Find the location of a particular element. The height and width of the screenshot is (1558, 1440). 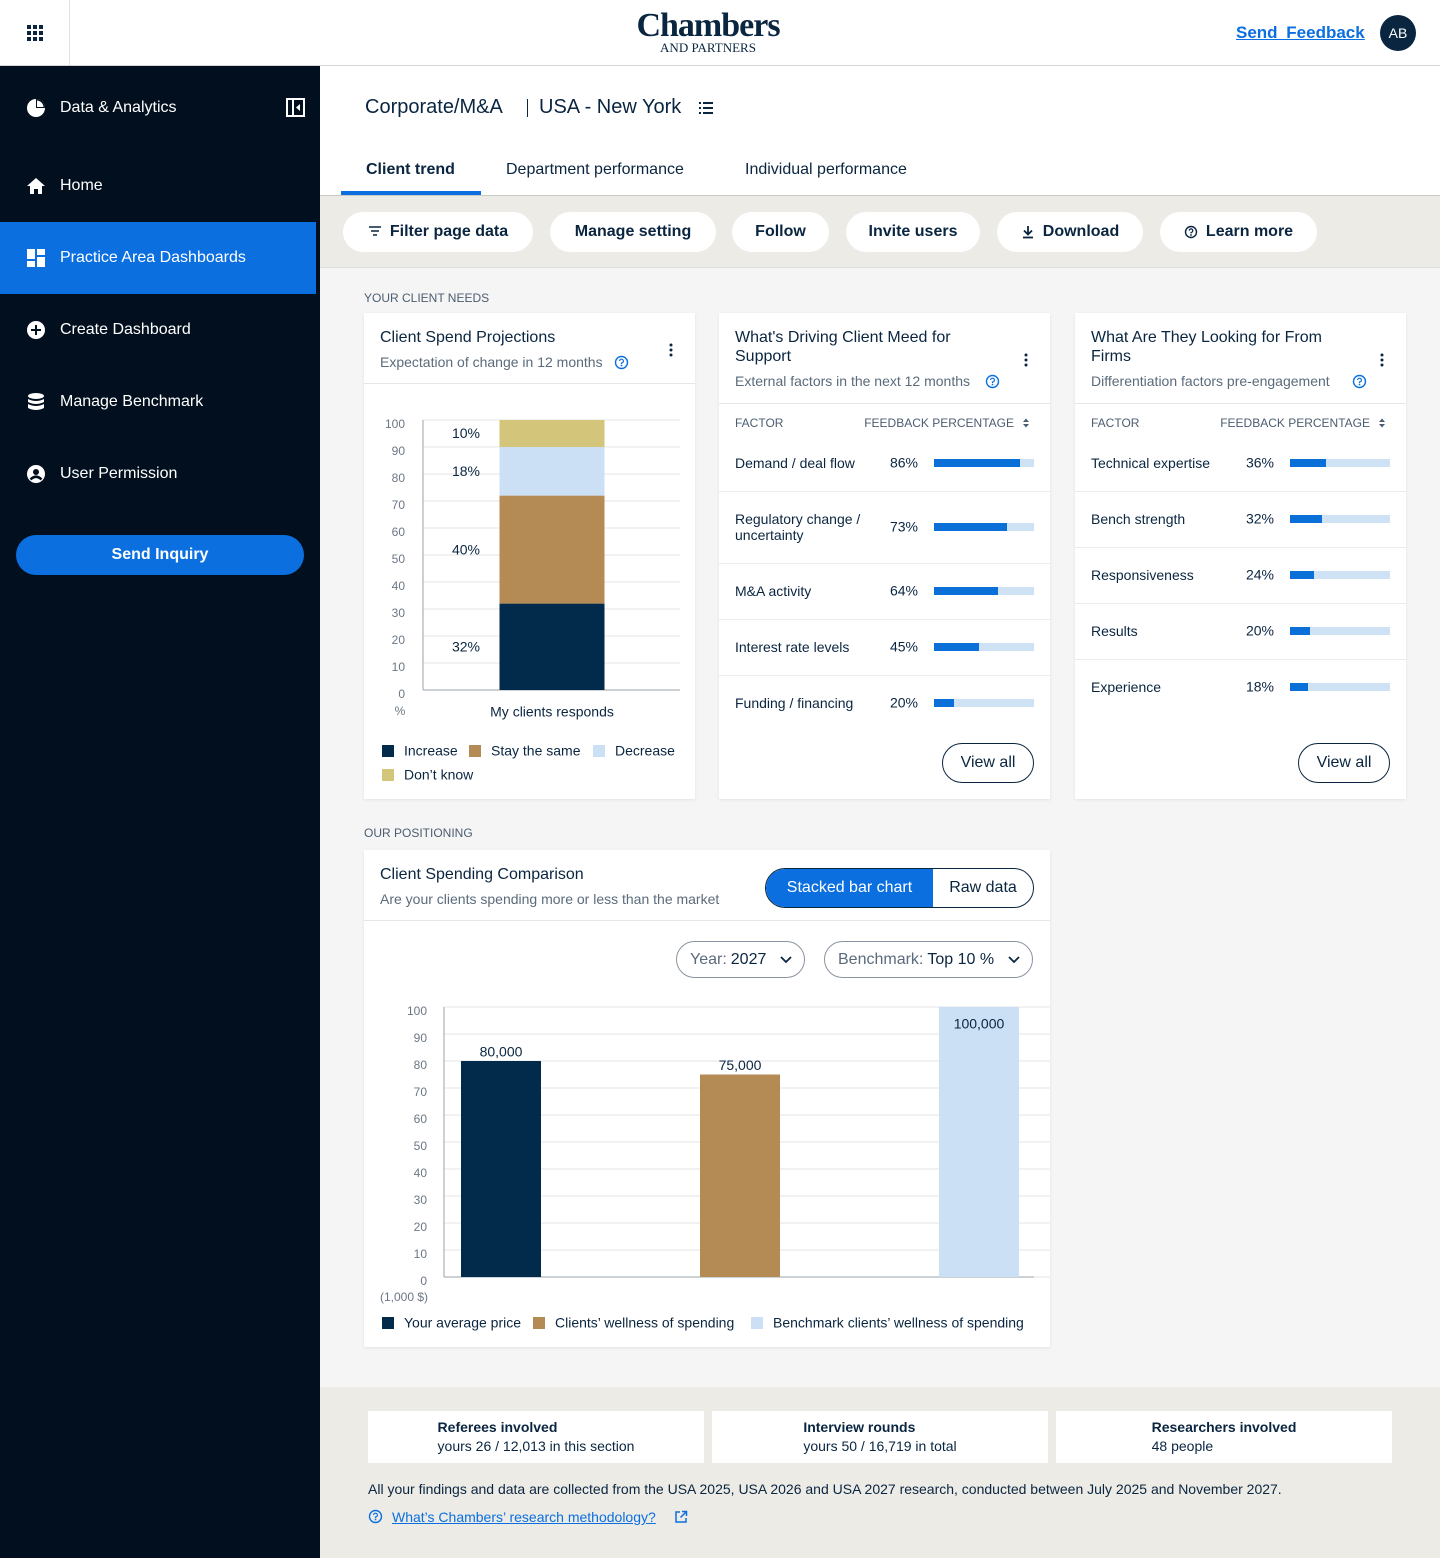

tab: Individual performance is located at coordinates (826, 169).